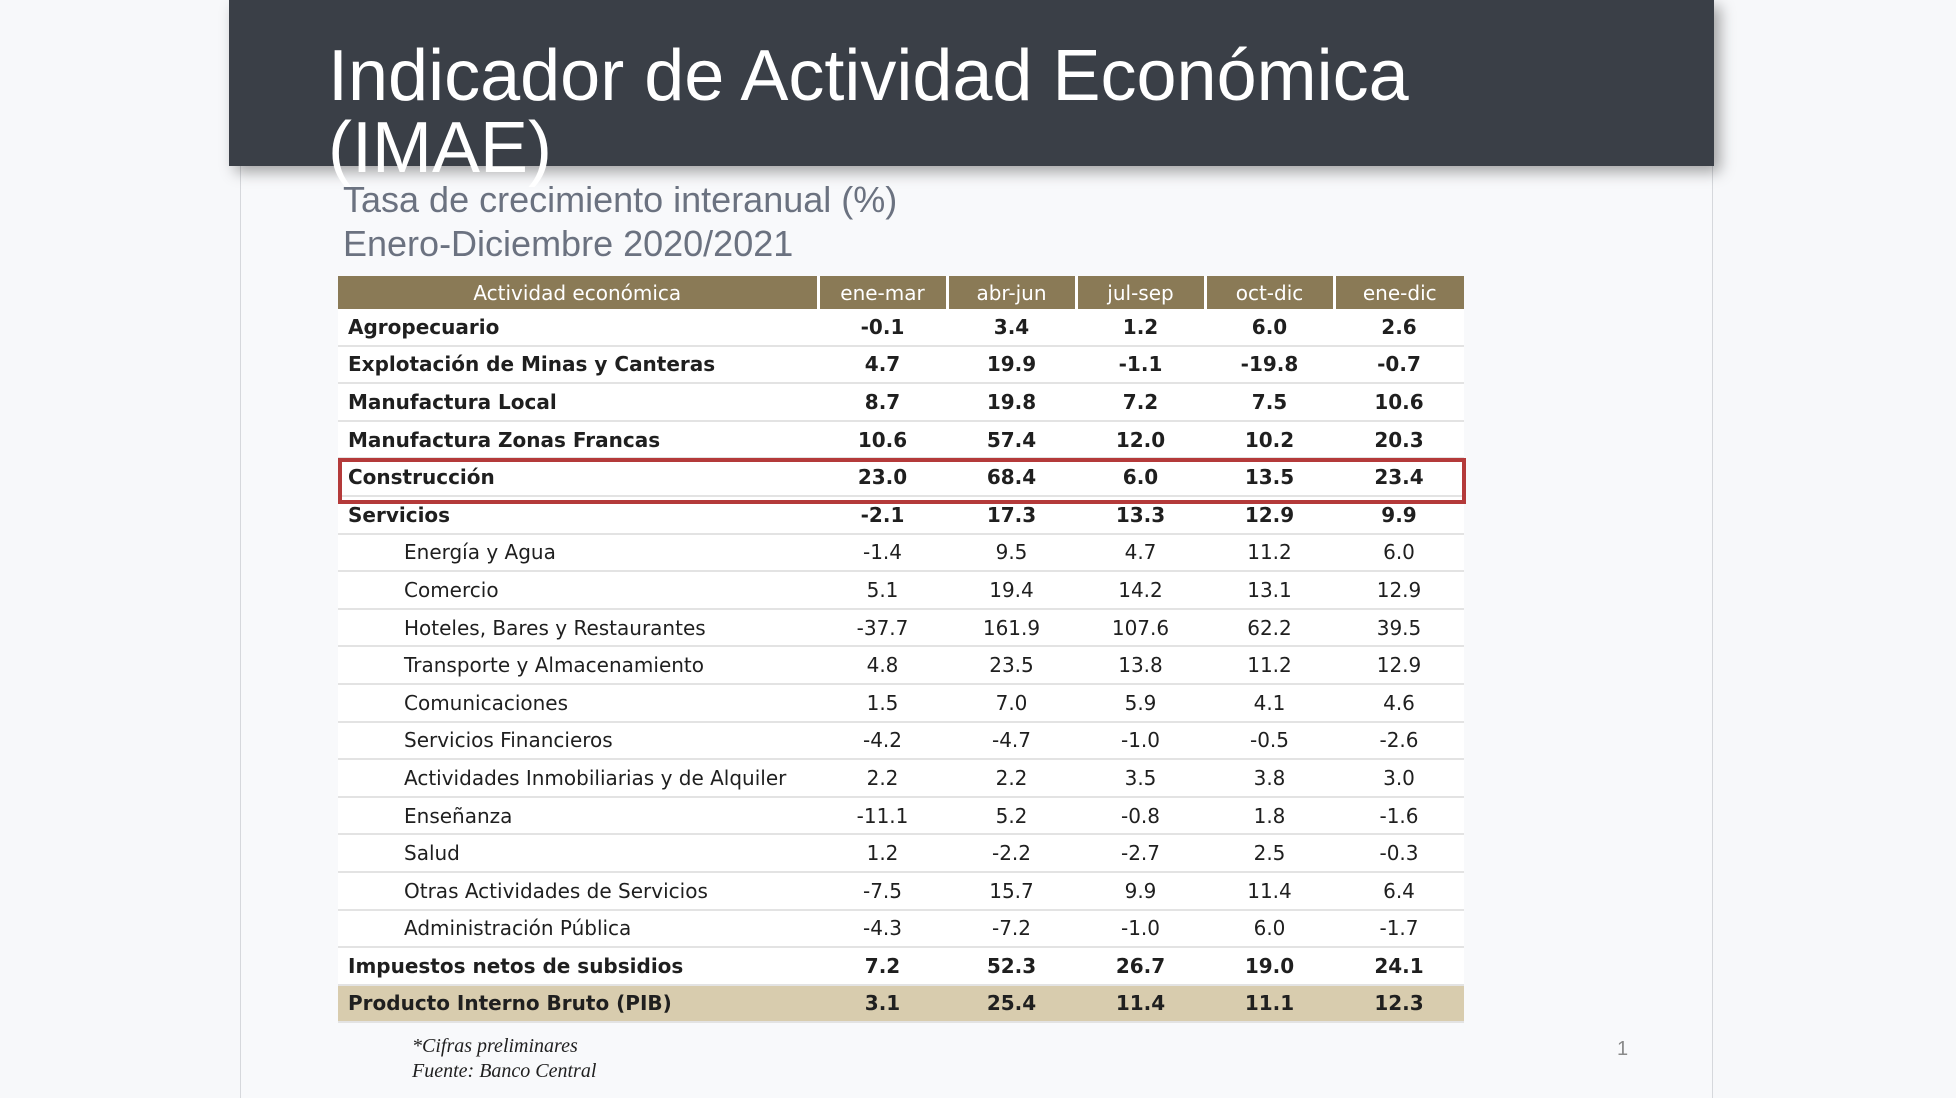 The width and height of the screenshot is (1956, 1098). Describe the element at coordinates (882, 328) in the screenshot. I see `row-value: -0.1` at that location.